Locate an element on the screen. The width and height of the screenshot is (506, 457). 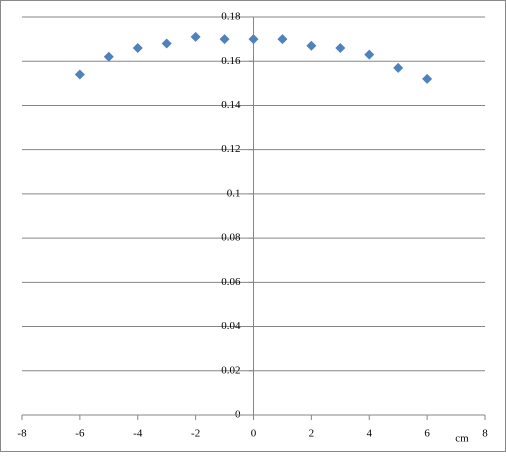
y-tick-label: 0.08 is located at coordinates (231, 238).